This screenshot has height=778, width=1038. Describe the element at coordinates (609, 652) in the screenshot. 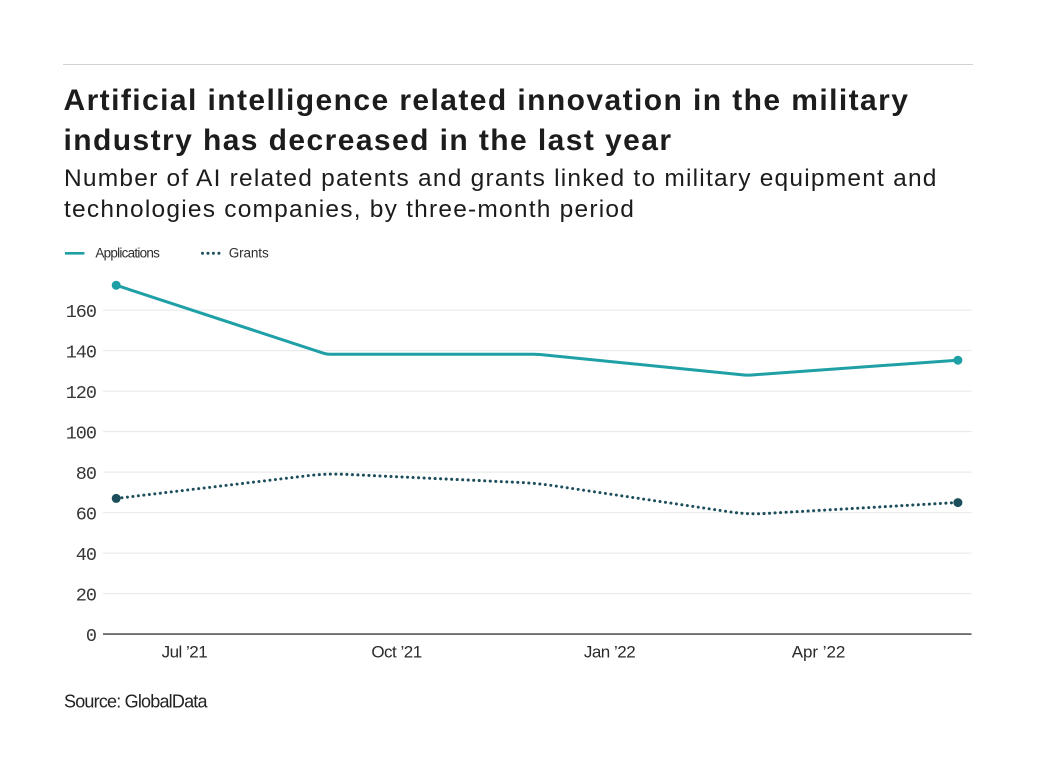

I see `svg-text: Jan ’22` at that location.